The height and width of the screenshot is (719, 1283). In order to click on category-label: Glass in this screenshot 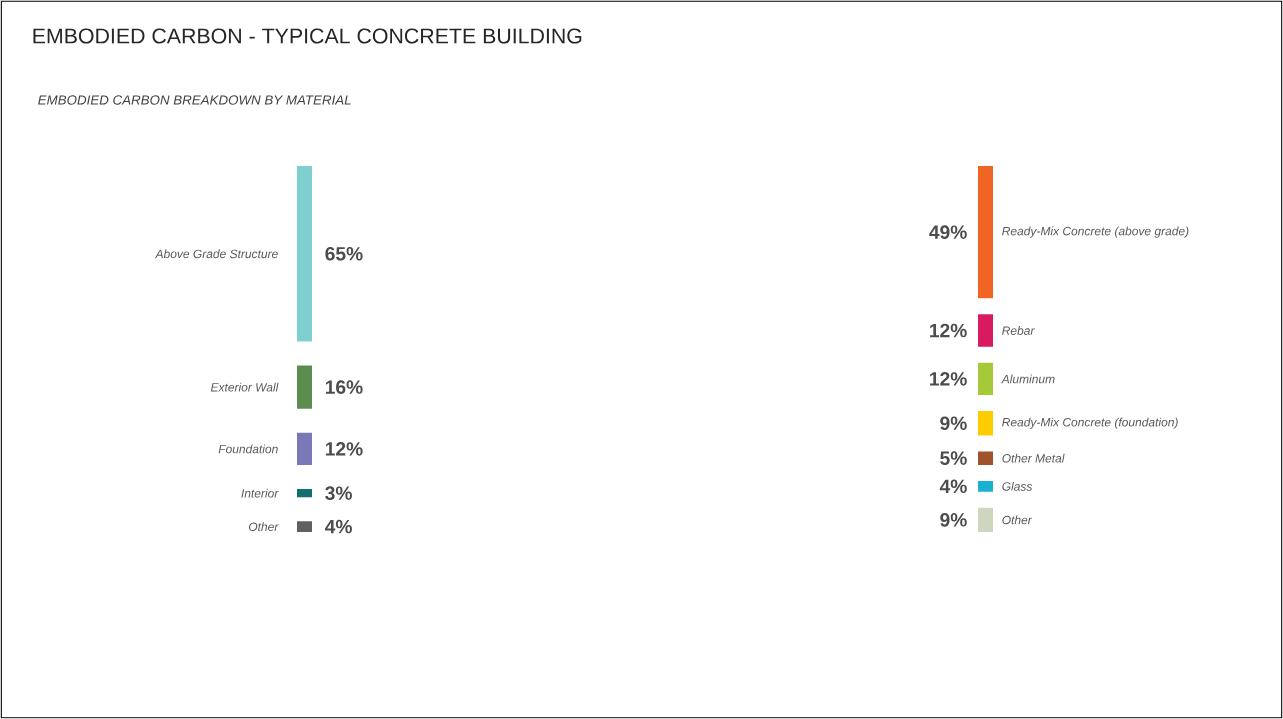, I will do `click(1017, 486)`.